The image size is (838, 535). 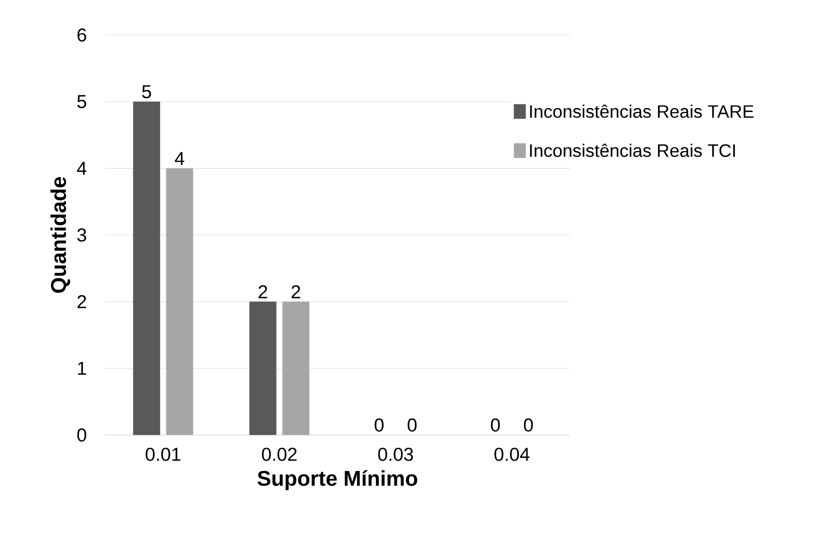 I want to click on y-tick-label: 1, so click(x=82, y=368).